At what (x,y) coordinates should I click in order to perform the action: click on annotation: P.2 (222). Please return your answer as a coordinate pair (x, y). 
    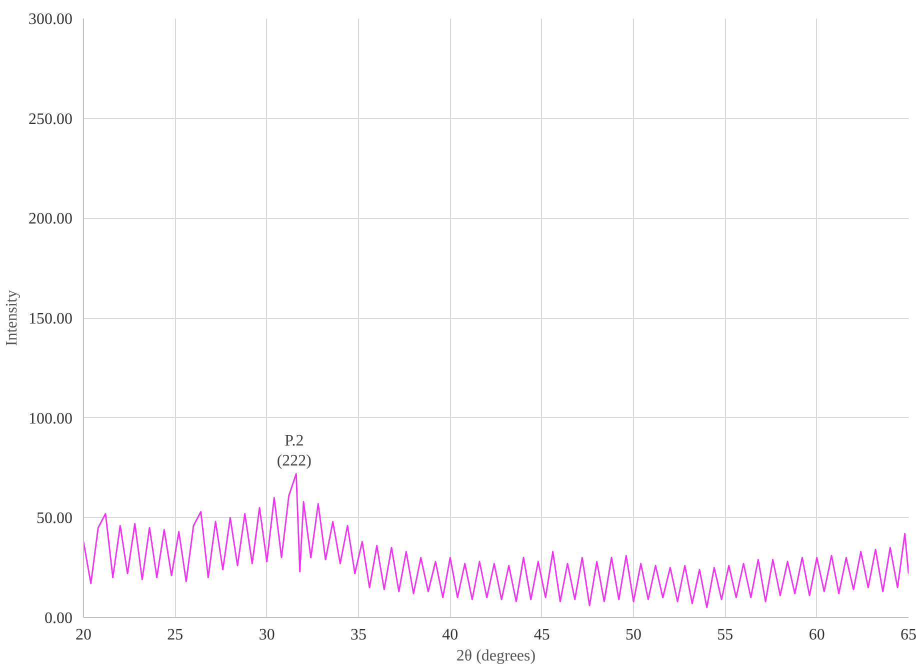
    Looking at the image, I should click on (294, 451).